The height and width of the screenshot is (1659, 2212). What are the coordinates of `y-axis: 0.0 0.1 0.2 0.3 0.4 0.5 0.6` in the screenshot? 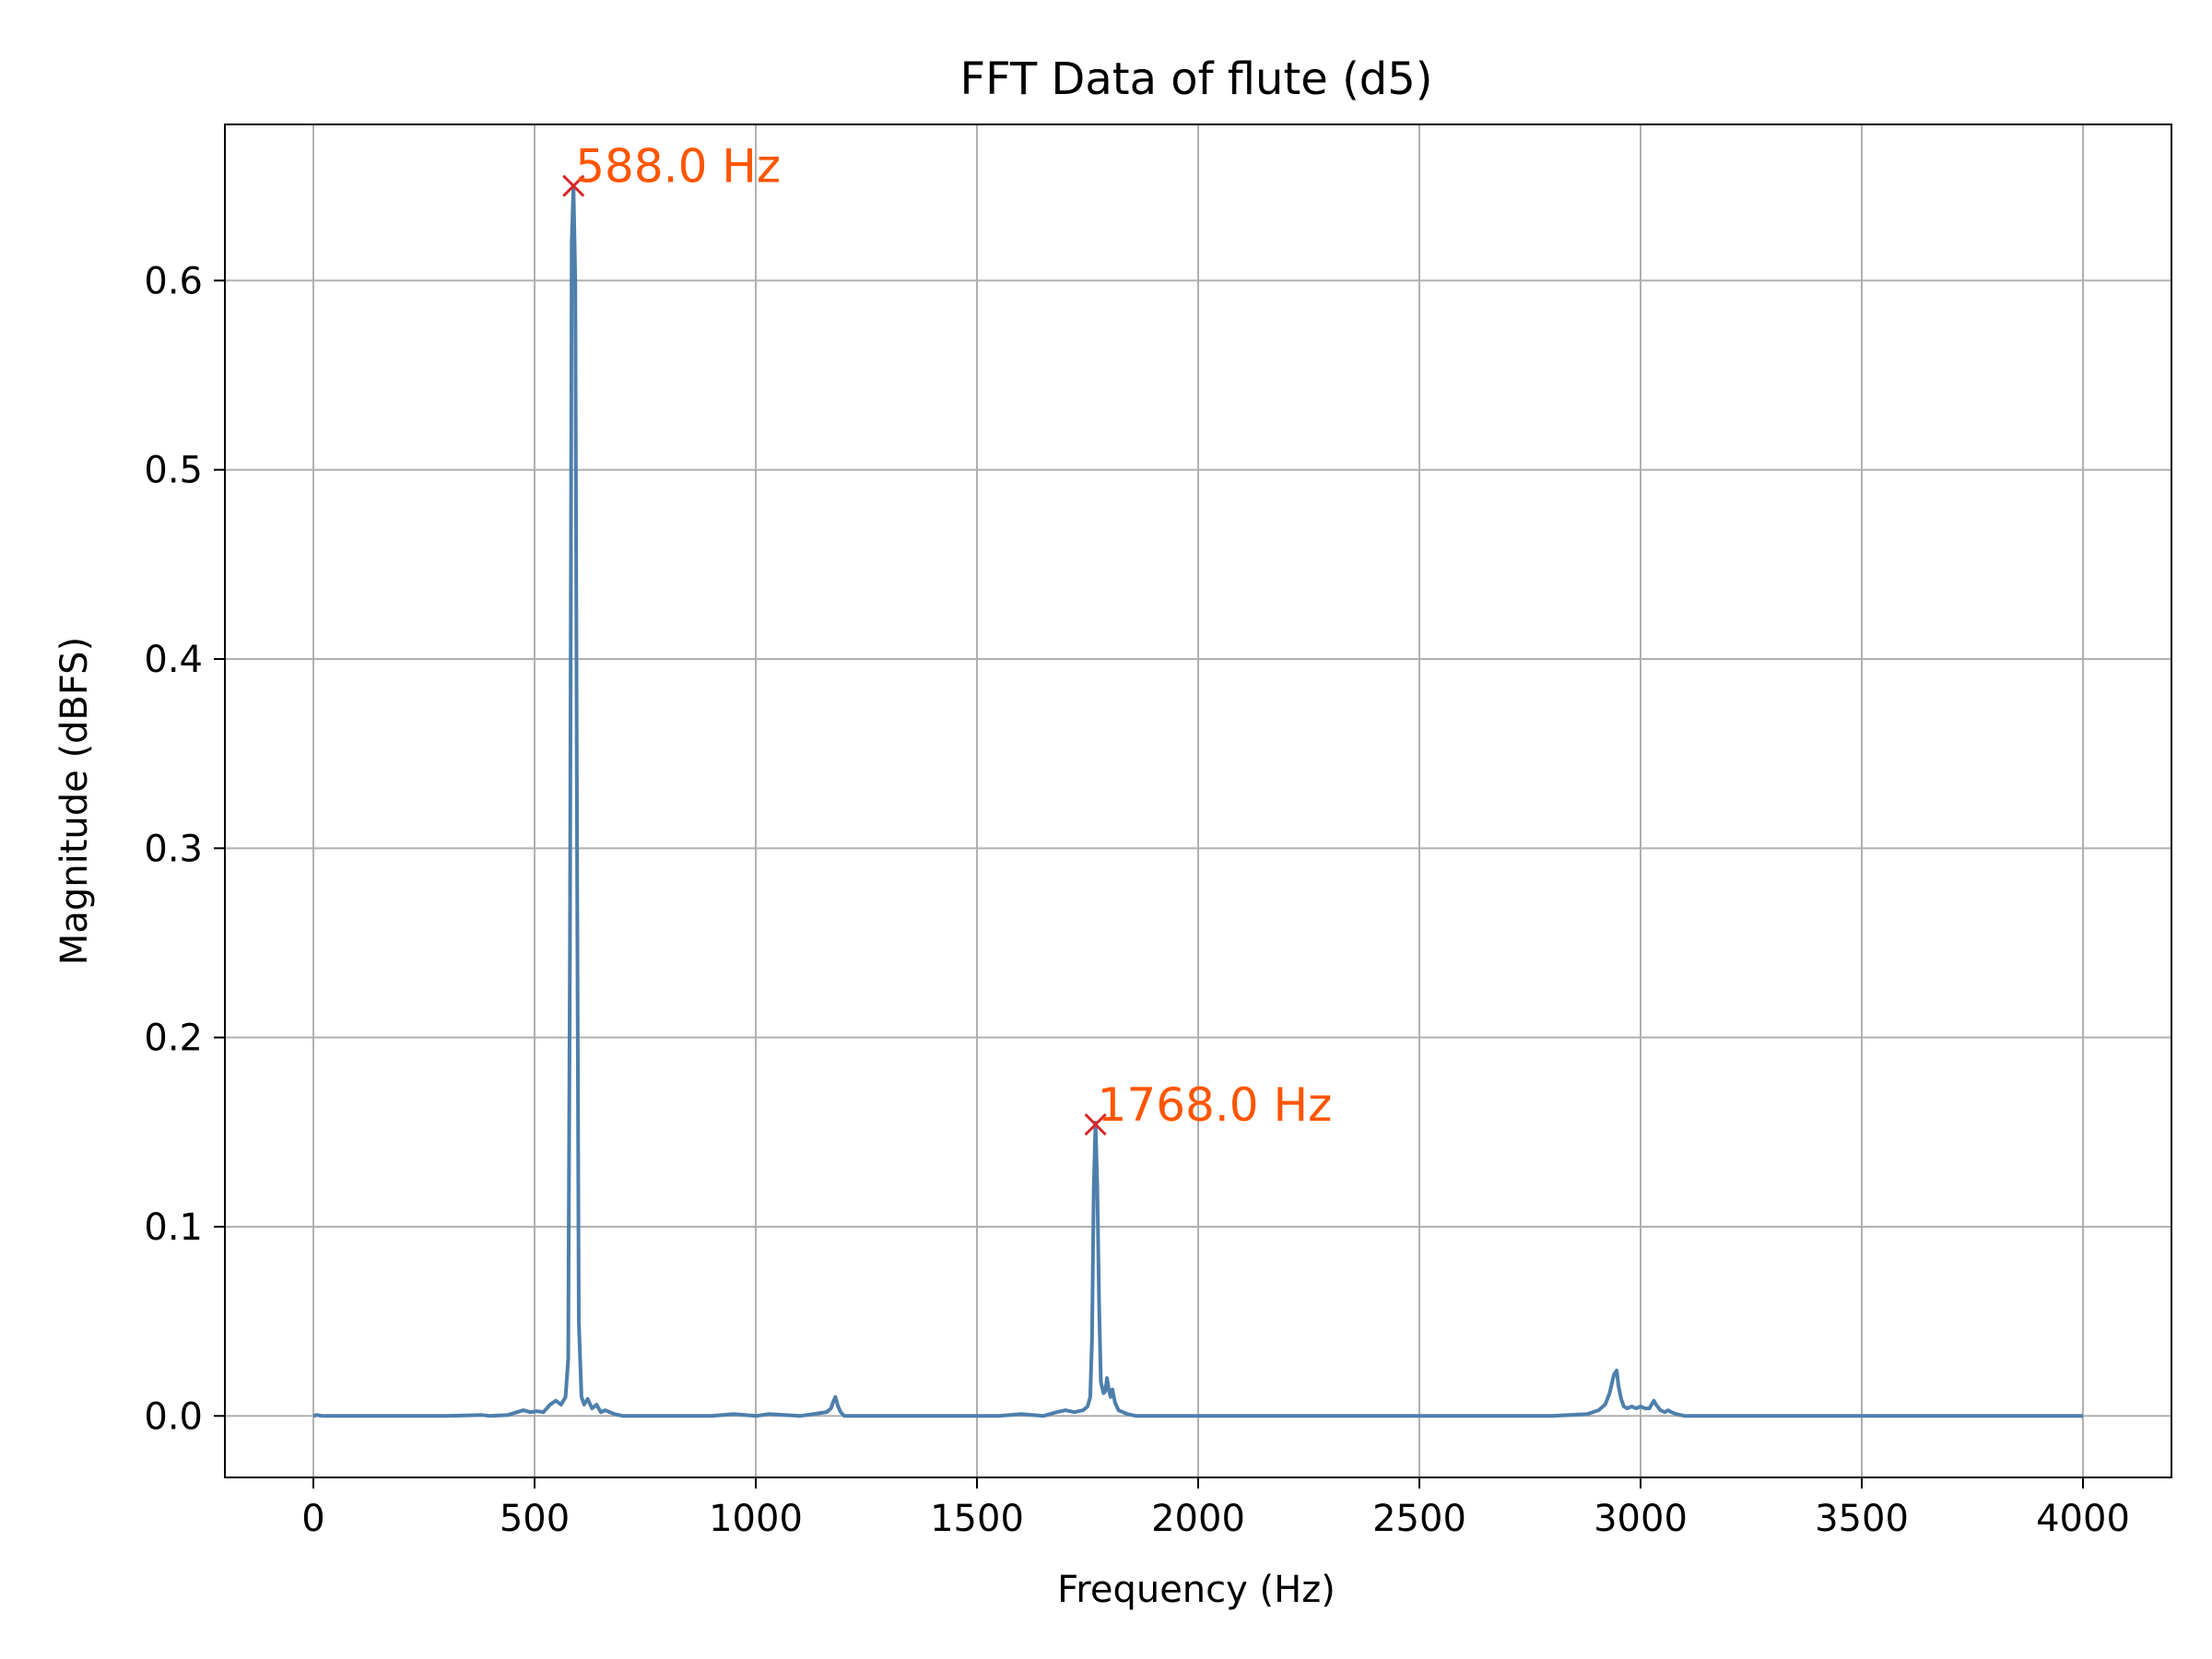 It's located at (184, 849).